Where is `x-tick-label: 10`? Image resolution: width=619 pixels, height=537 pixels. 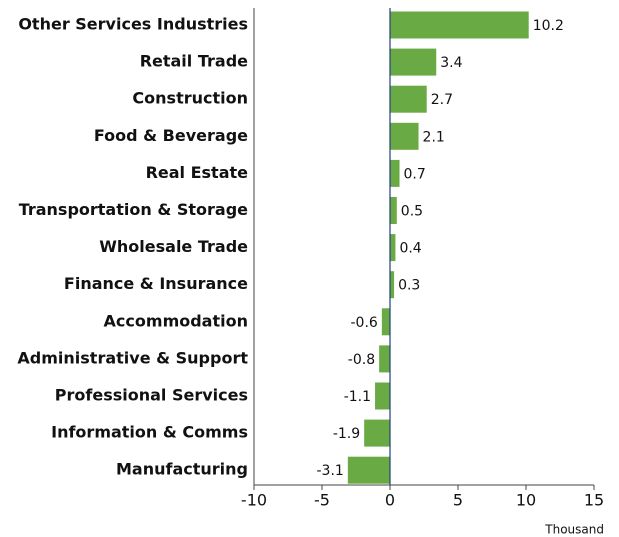 x-tick-label: 10 is located at coordinates (526, 500).